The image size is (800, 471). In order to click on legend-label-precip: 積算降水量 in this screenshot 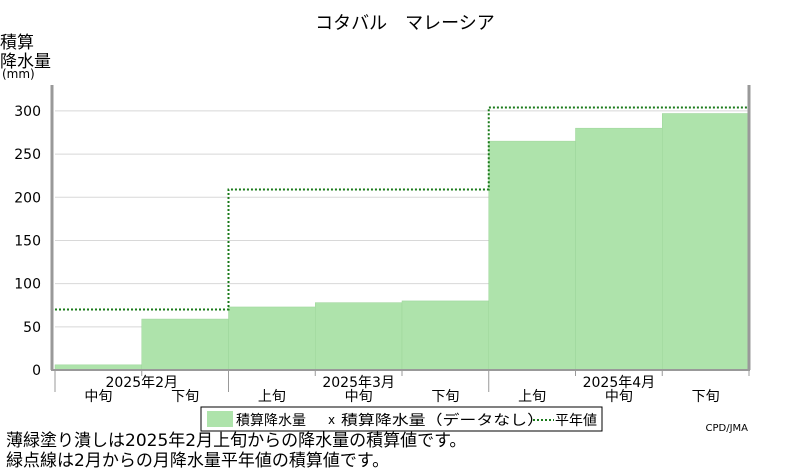, I will do `click(271, 421)`.